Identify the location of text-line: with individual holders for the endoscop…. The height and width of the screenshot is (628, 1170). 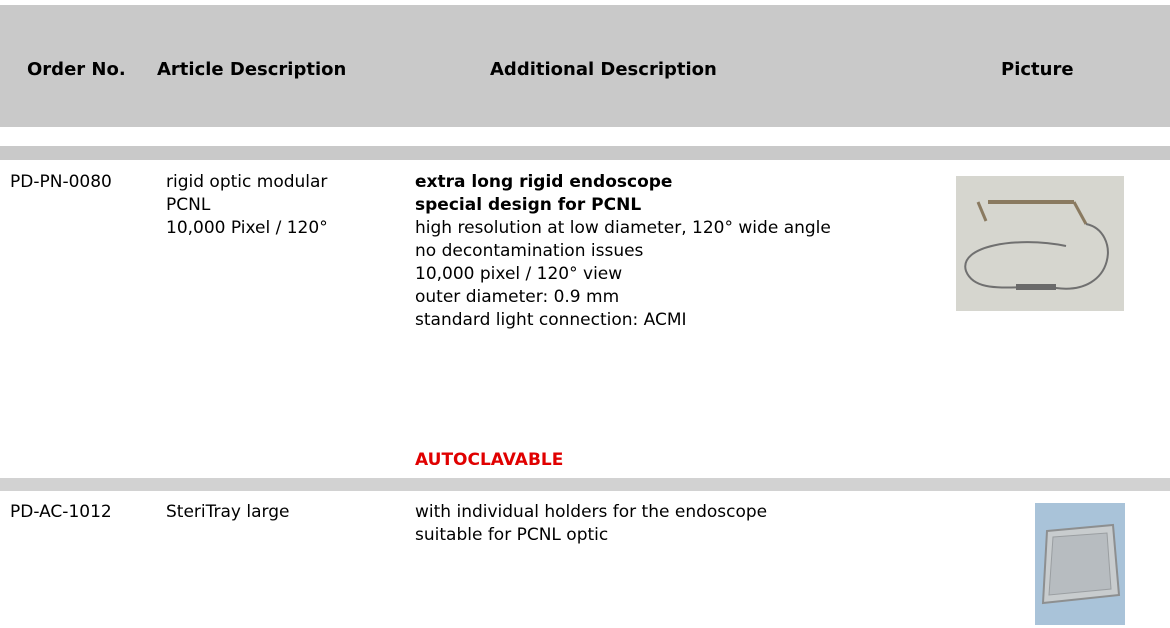
(591, 512).